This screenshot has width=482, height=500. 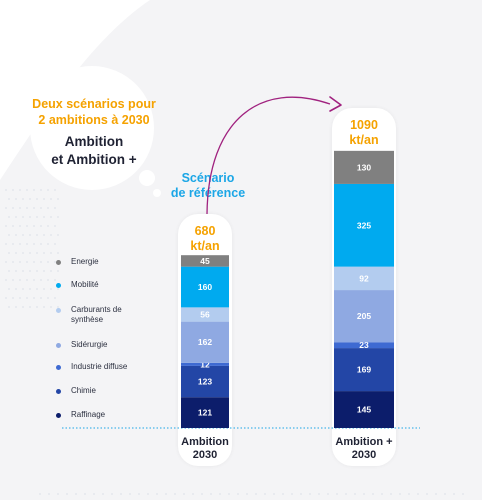 I want to click on bubble-title-line2: 2 ambitions à 2030, so click(x=94, y=120).